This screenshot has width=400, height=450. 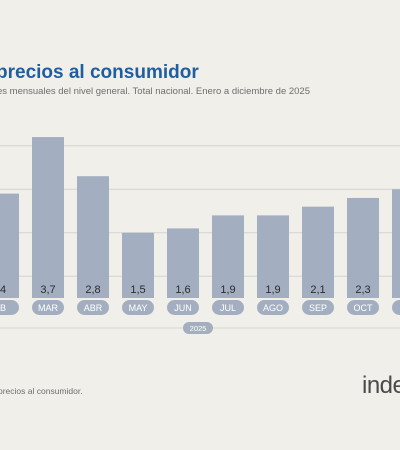 I want to click on month-pill-nov, so click(x=396, y=307).